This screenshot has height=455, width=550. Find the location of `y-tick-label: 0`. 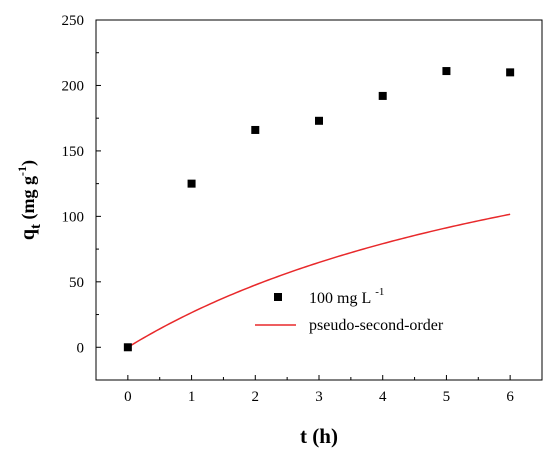

y-tick-label: 0 is located at coordinates (81, 348).